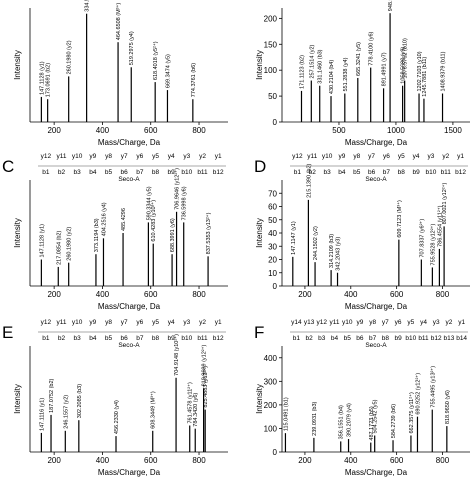 This screenshot has height=494, width=474. Describe the element at coordinates (93, 338) in the screenshot. I see `b-ion: b4` at that location.